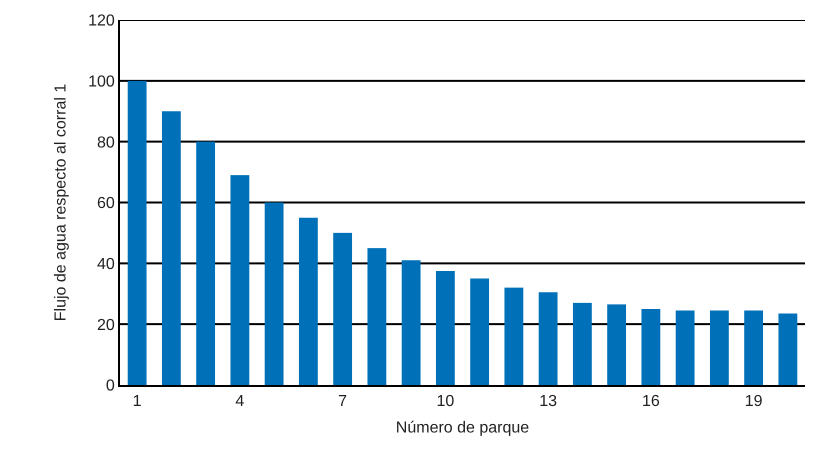 Image resolution: width=820 pixels, height=464 pixels. Describe the element at coordinates (110, 386) in the screenshot. I see `y-tick-label: 0` at that location.